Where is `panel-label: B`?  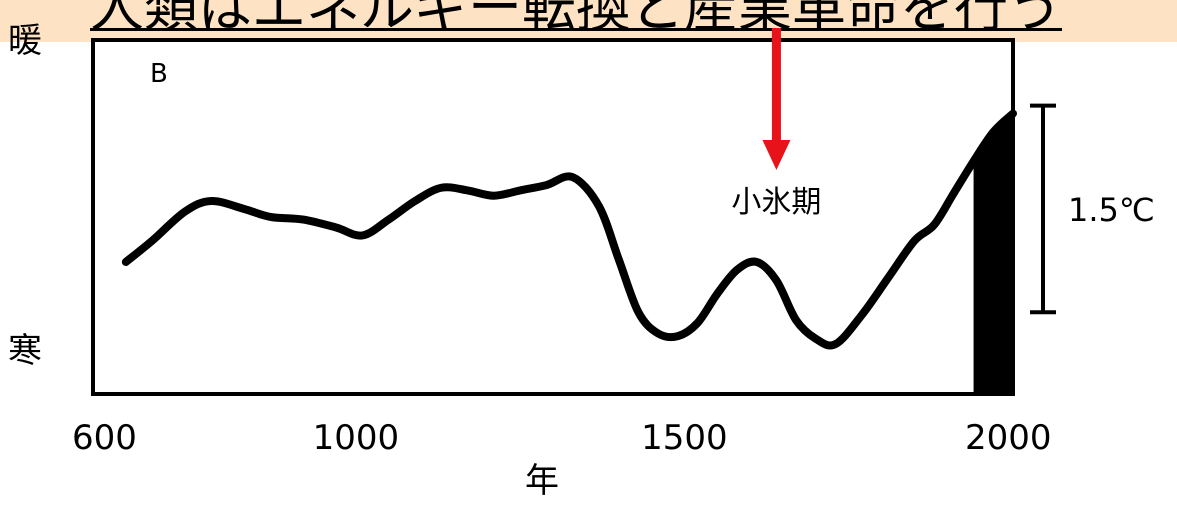
panel-label: B is located at coordinates (159, 74).